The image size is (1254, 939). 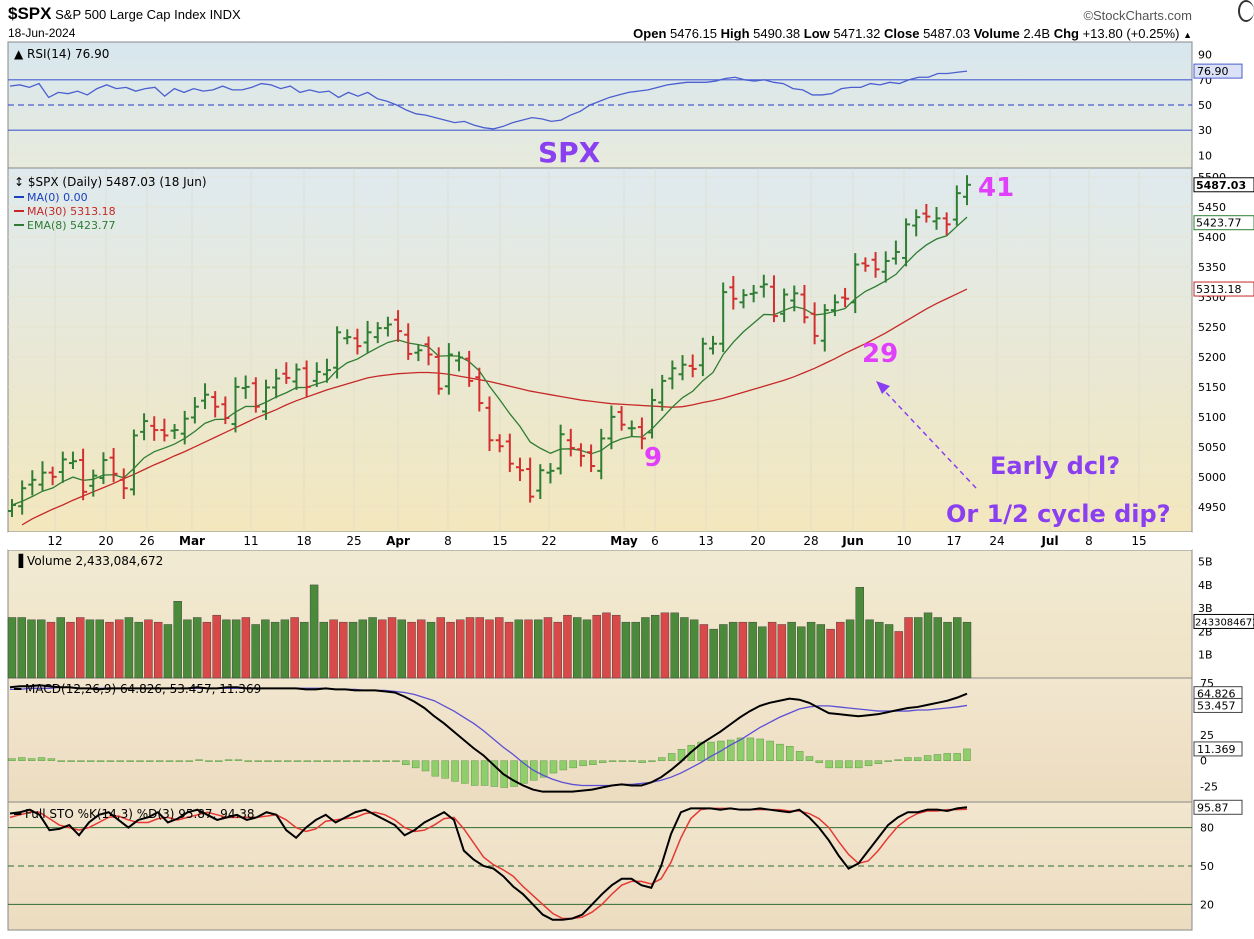 What do you see at coordinates (488, 863) in the screenshot?
I see `sto-k-line` at bounding box center [488, 863].